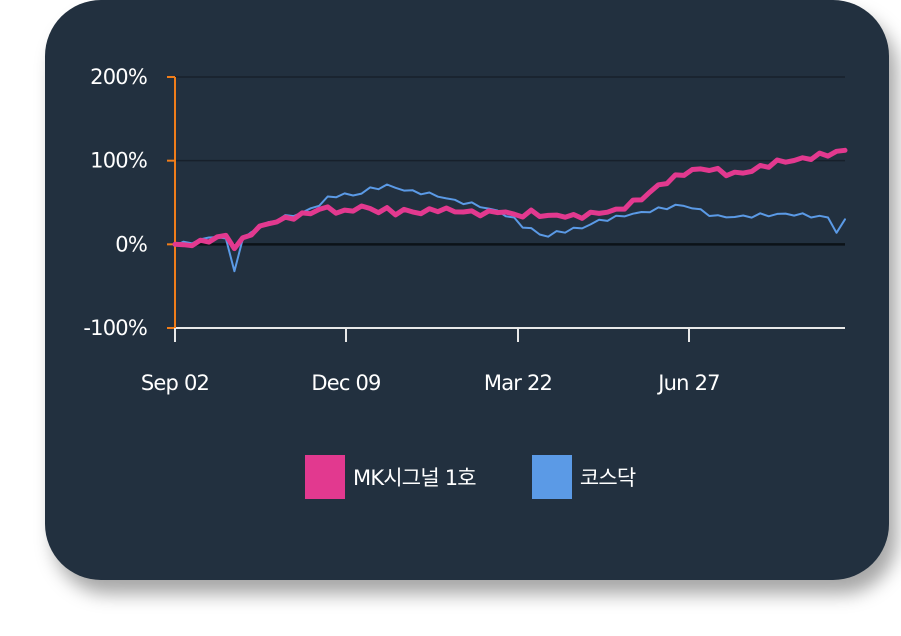  What do you see at coordinates (415, 478) in the screenshot?
I see `legend-label: MK시그널 1호` at bounding box center [415, 478].